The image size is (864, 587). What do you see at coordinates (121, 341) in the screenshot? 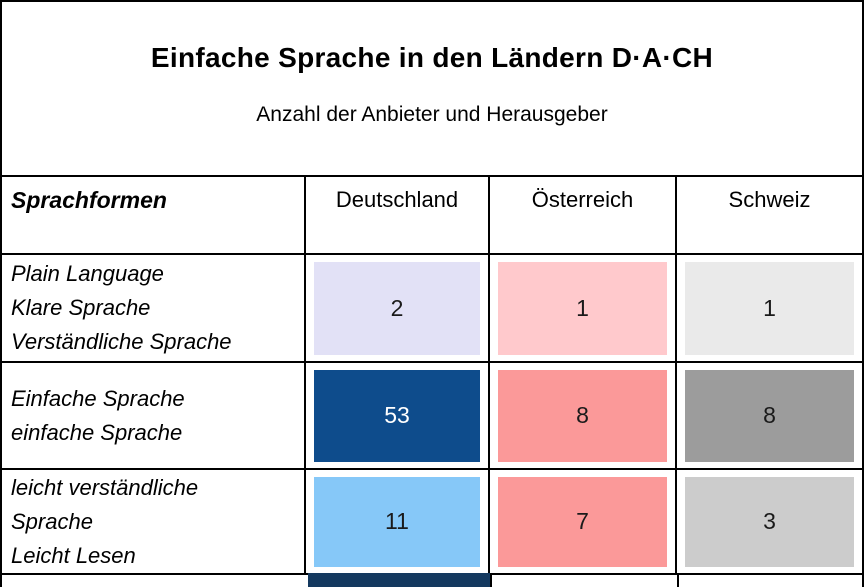
I see `row-label-line: Verständliche Sprache` at bounding box center [121, 341].